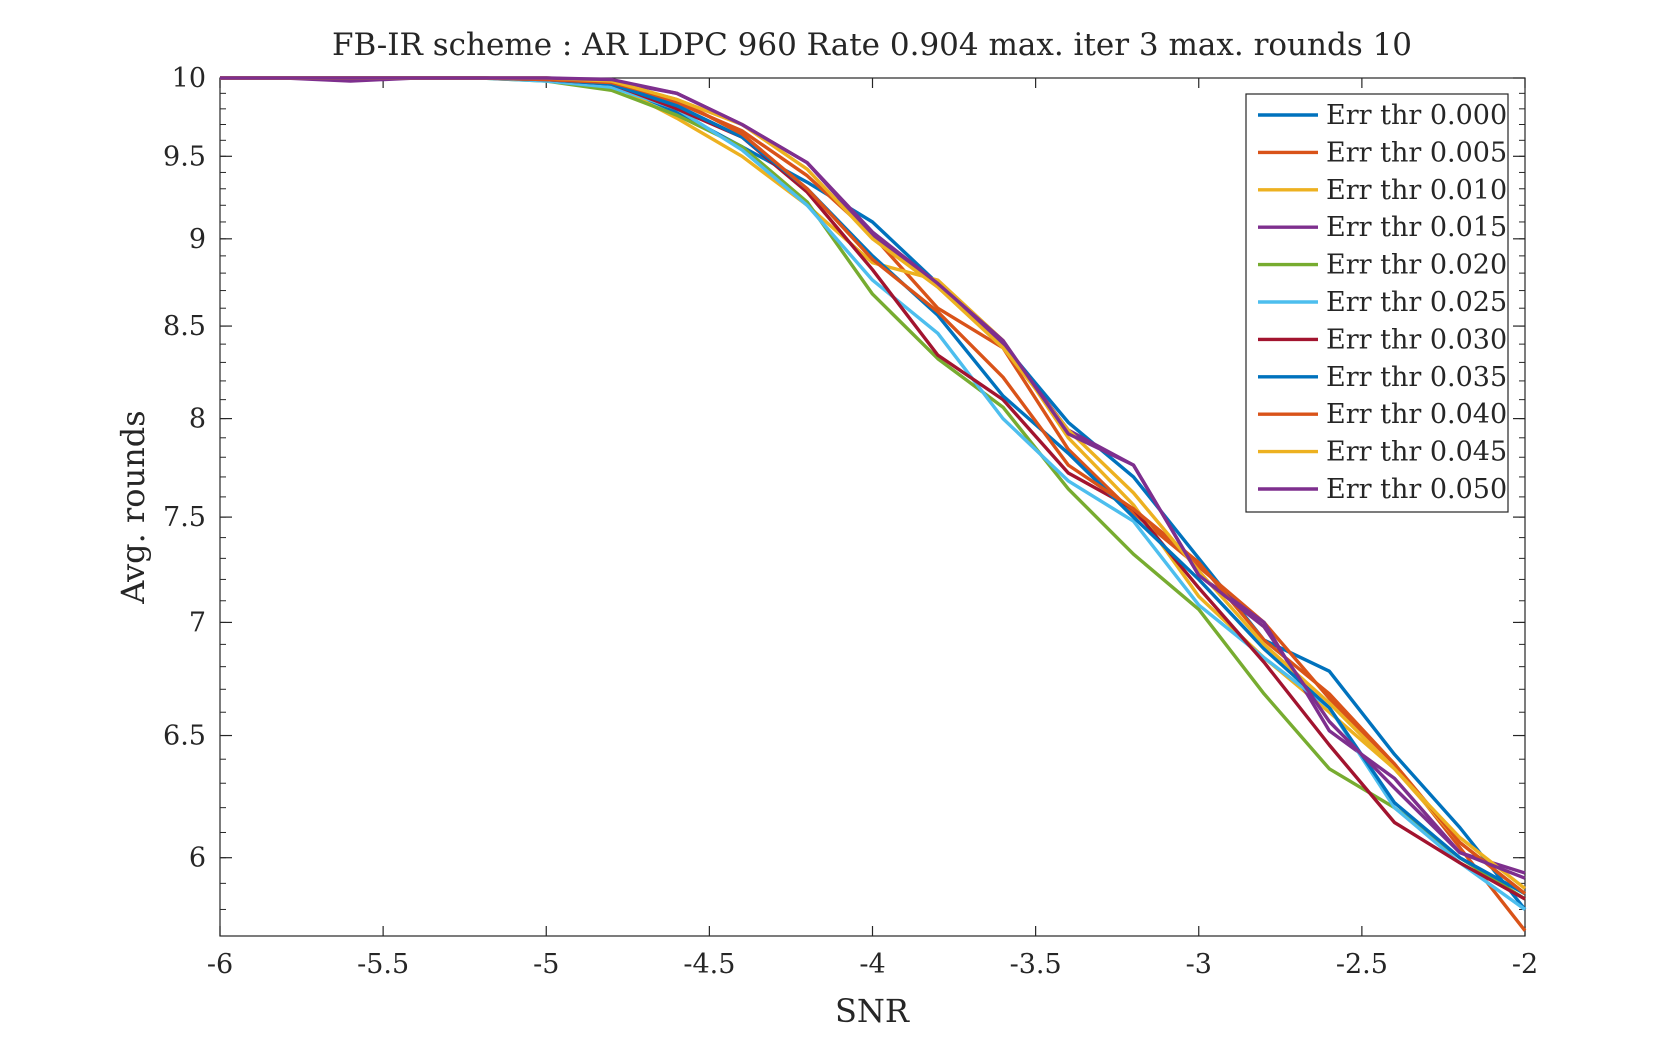  I want to click on y-tick-label: 8, so click(197, 419).